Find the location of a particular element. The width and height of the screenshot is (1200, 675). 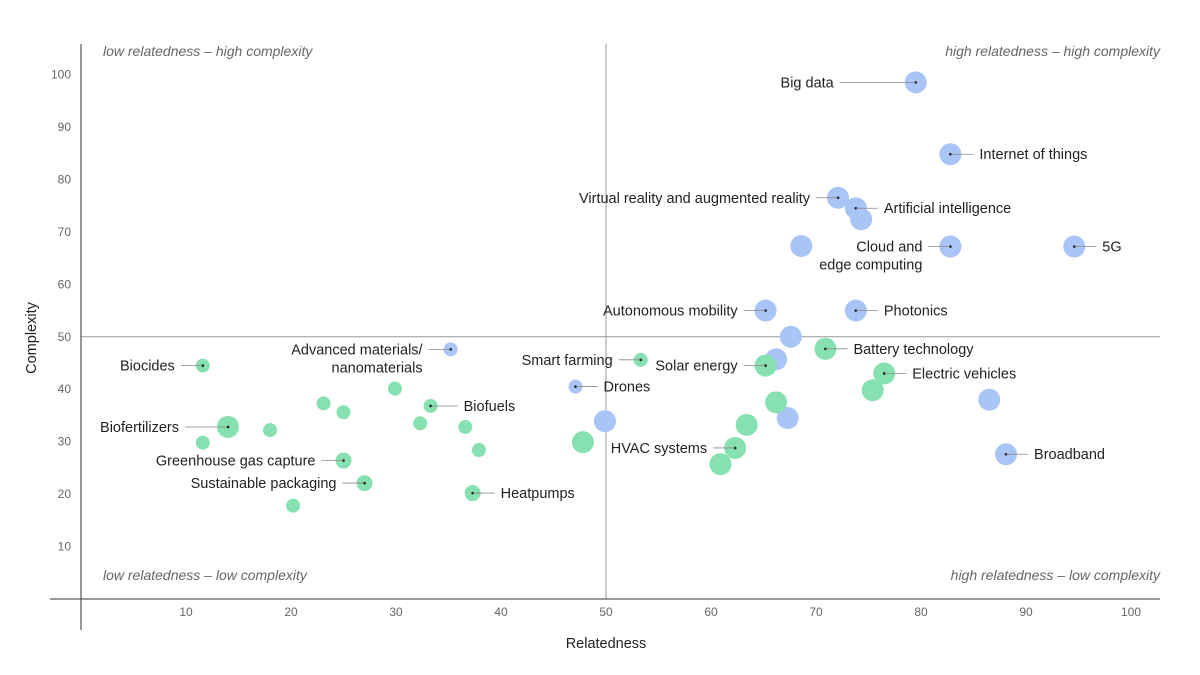

x-tick-label: 70 is located at coordinates (816, 612).